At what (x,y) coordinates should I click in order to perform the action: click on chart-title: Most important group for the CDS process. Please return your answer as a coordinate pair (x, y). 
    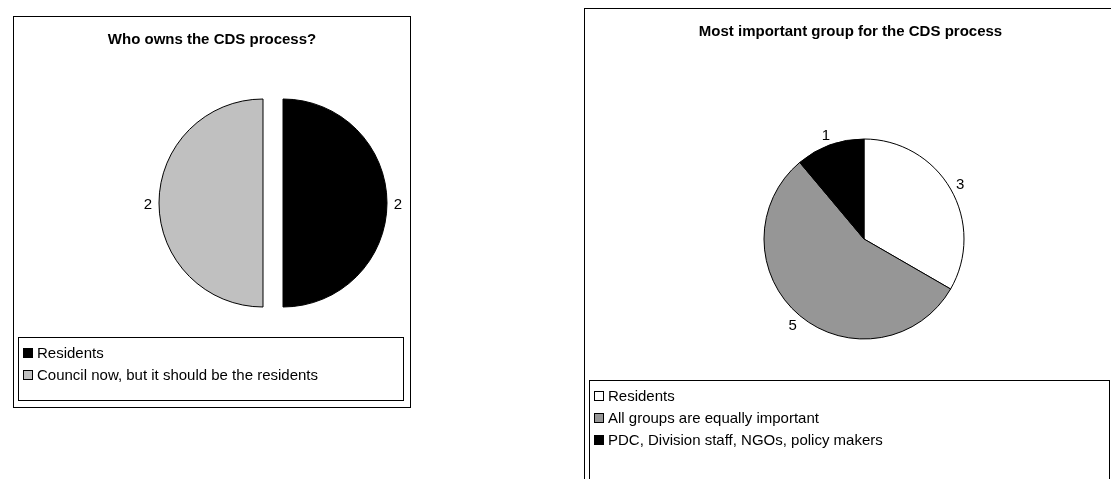
    Looking at the image, I should click on (850, 30).